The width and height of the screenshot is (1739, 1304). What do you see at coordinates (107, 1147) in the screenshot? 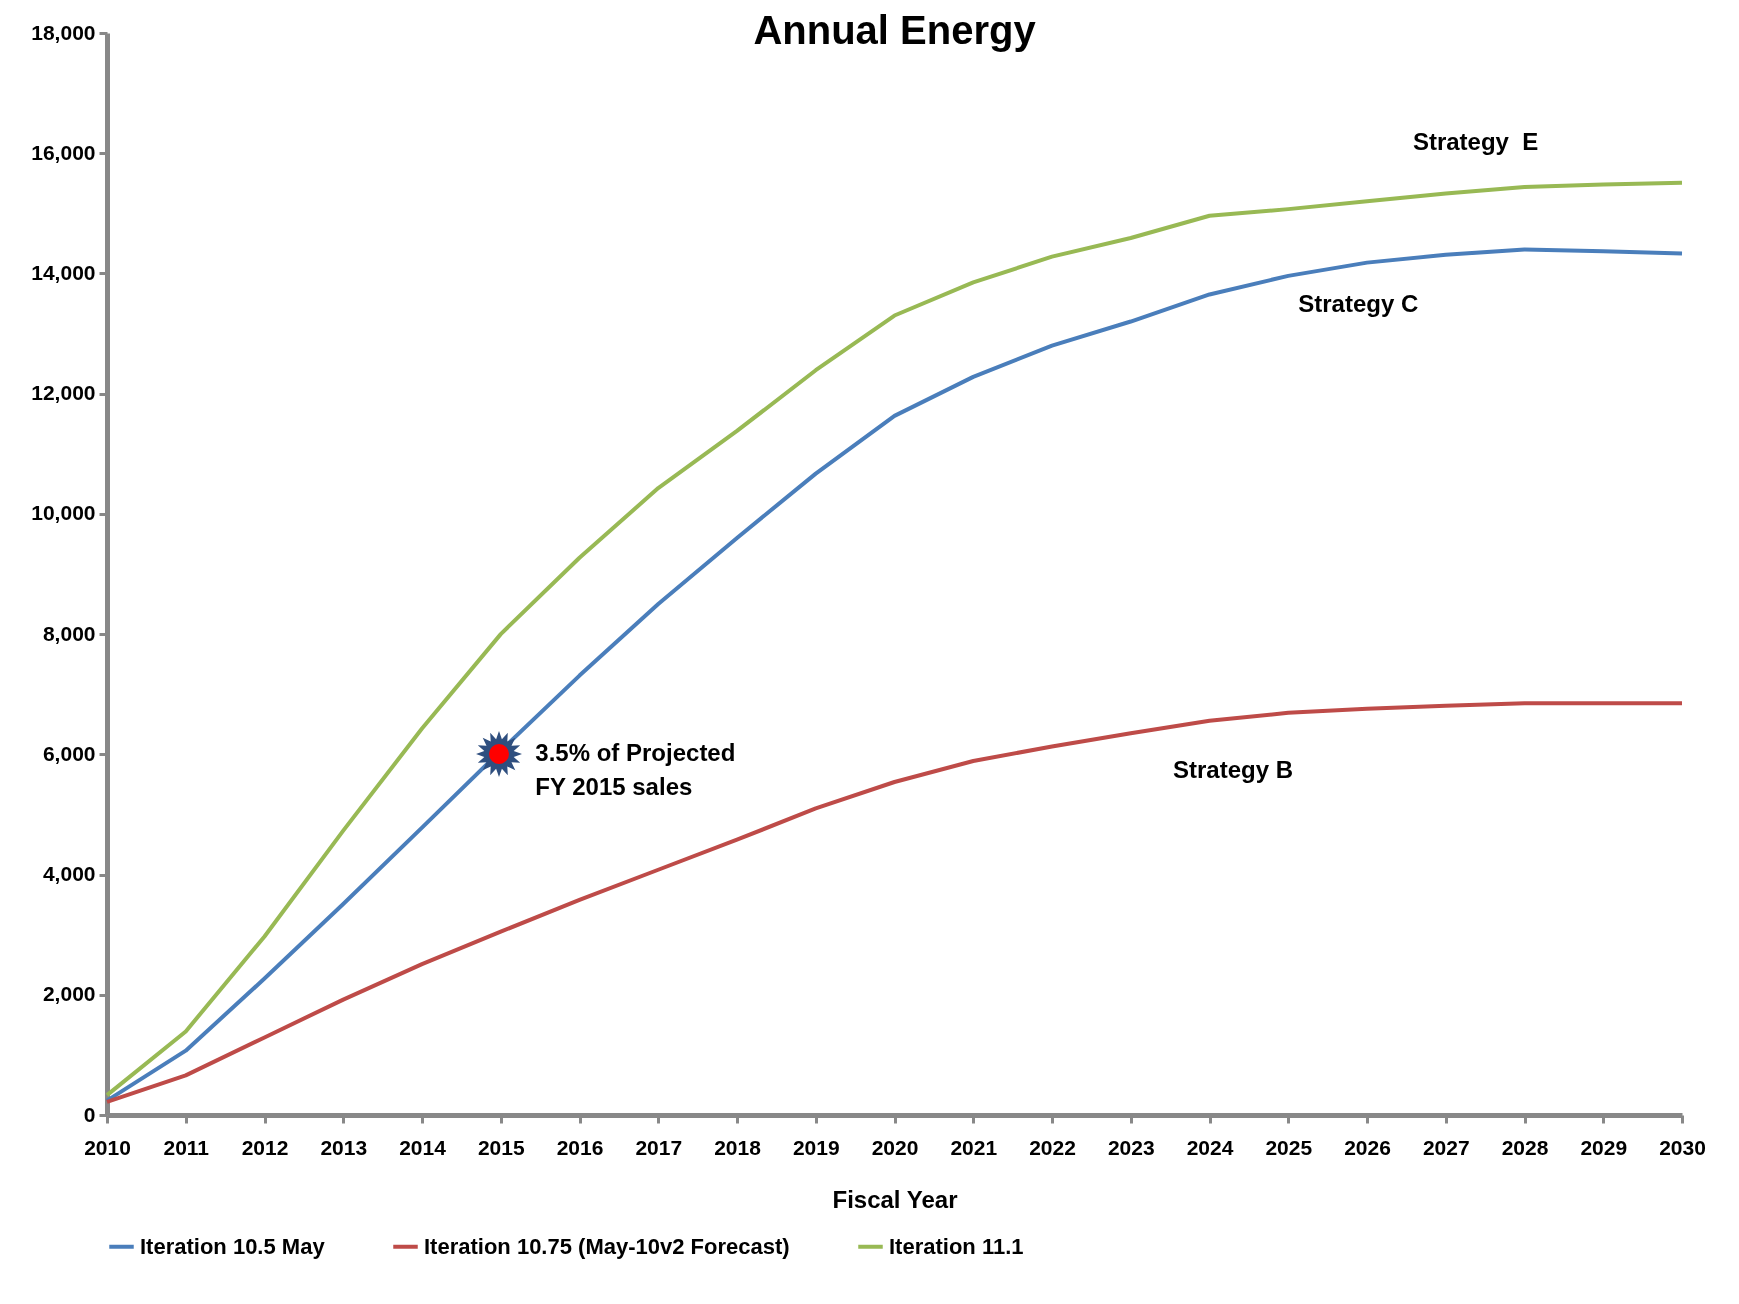
I see `x-tick-label: 2010` at bounding box center [107, 1147].